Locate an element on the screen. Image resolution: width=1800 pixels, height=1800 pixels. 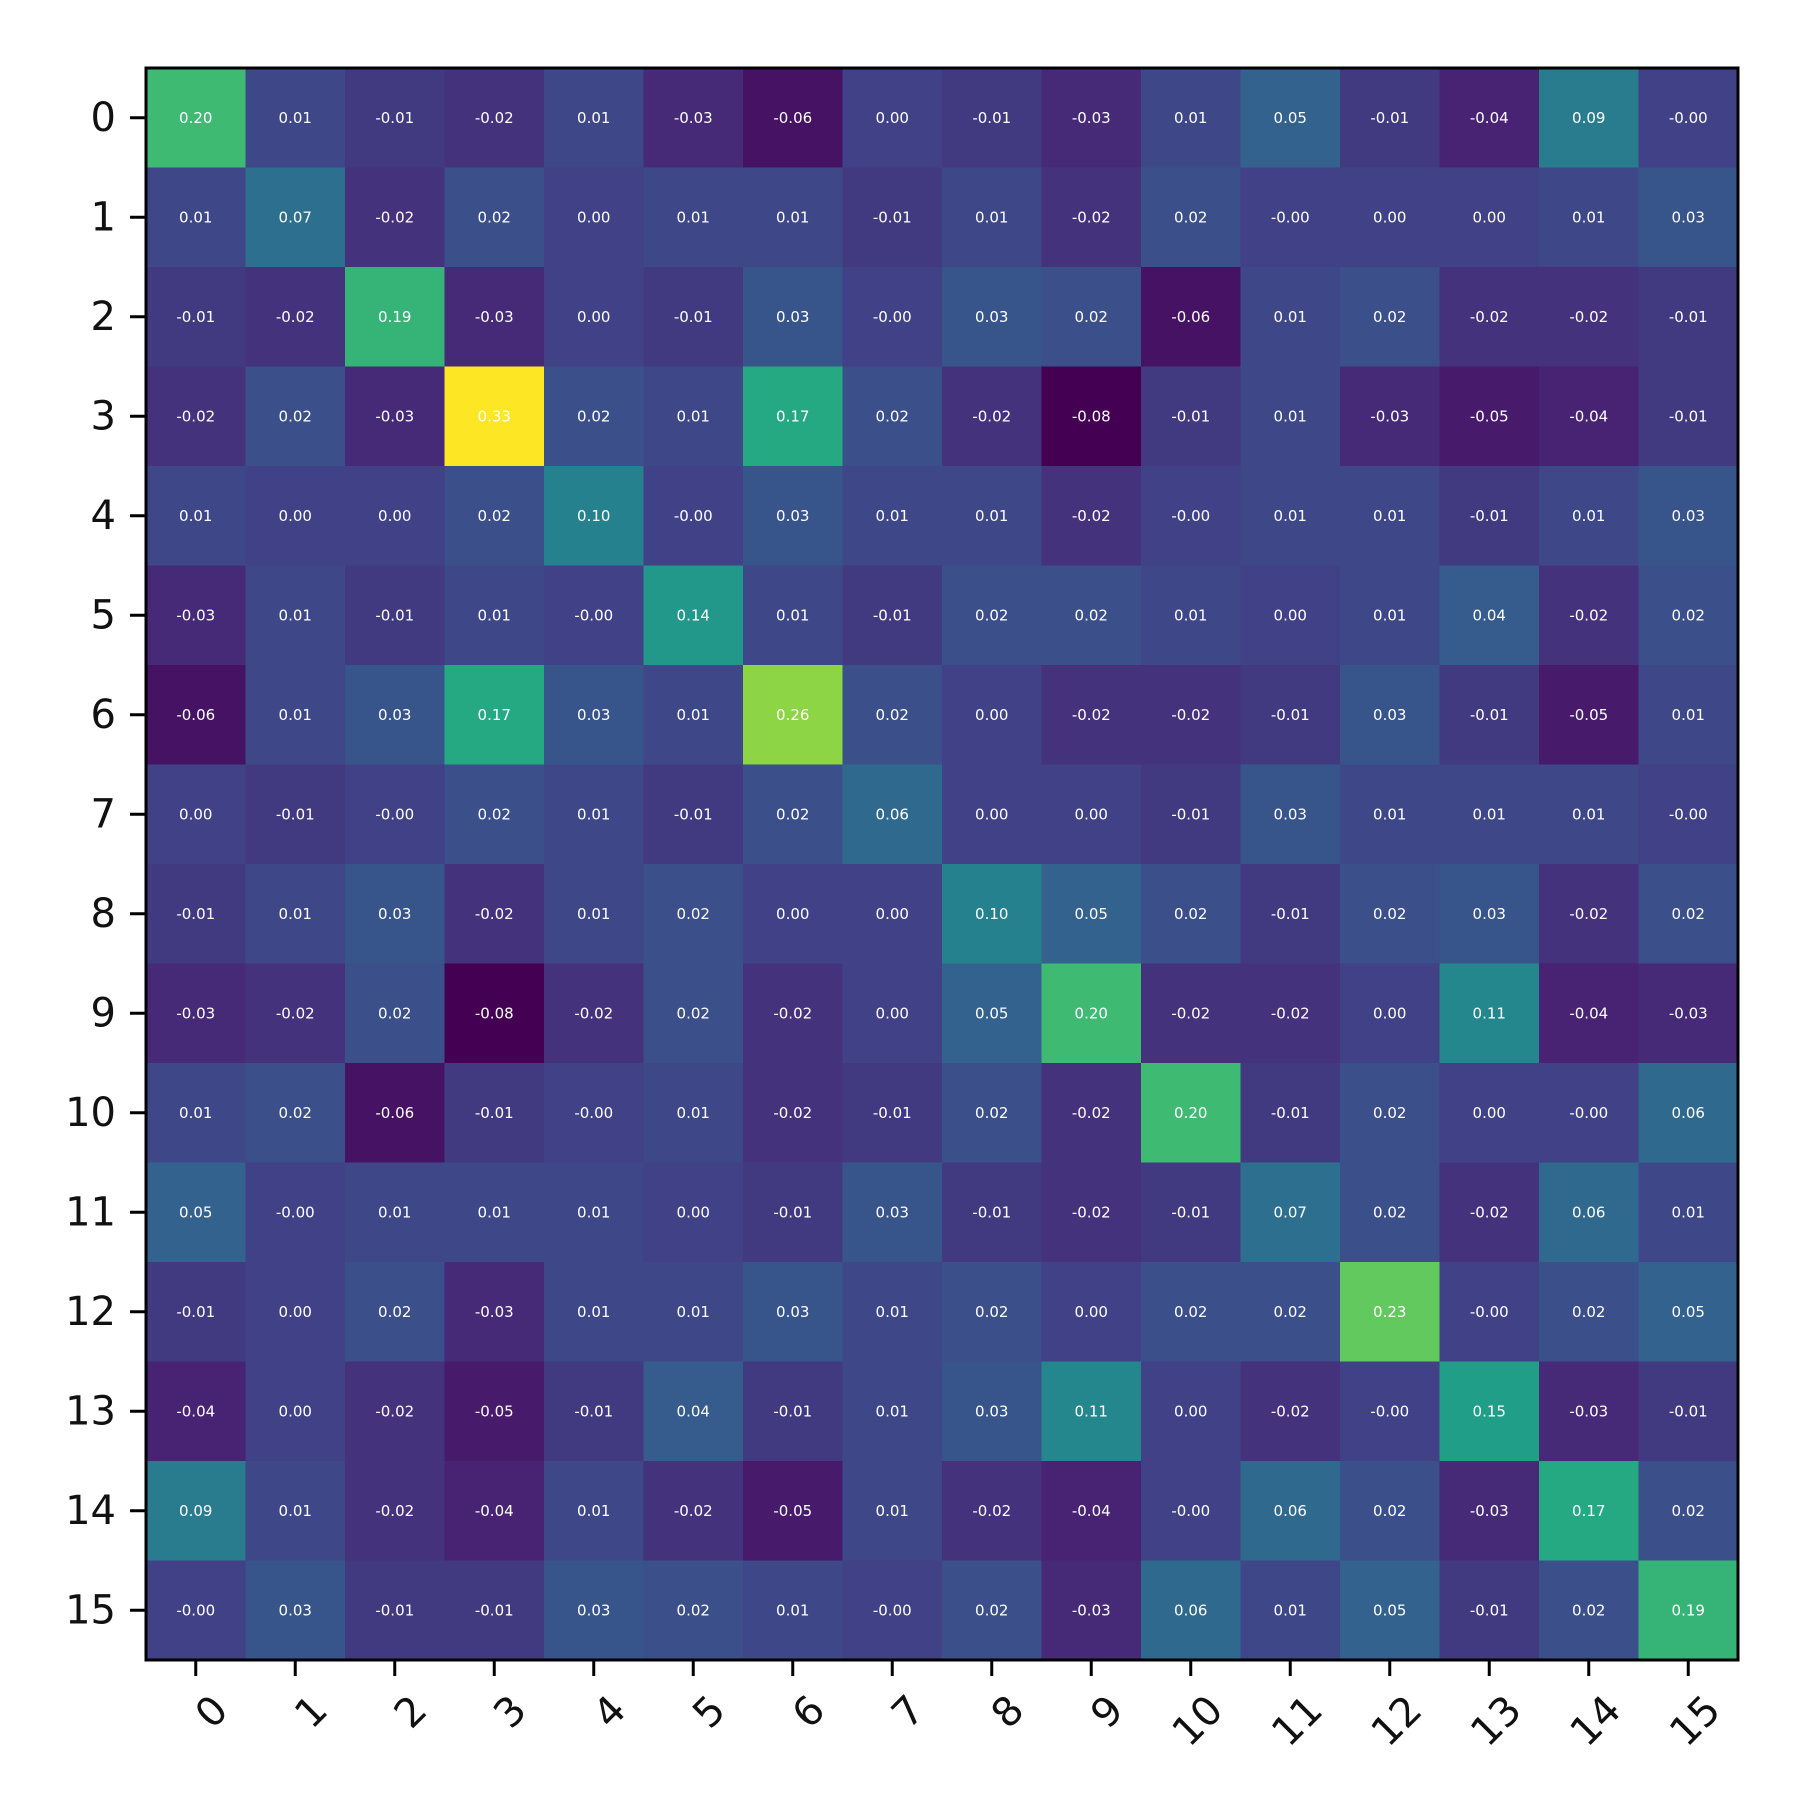
cell-value-label-r9-c8: 0.05 is located at coordinates (991, 1013).